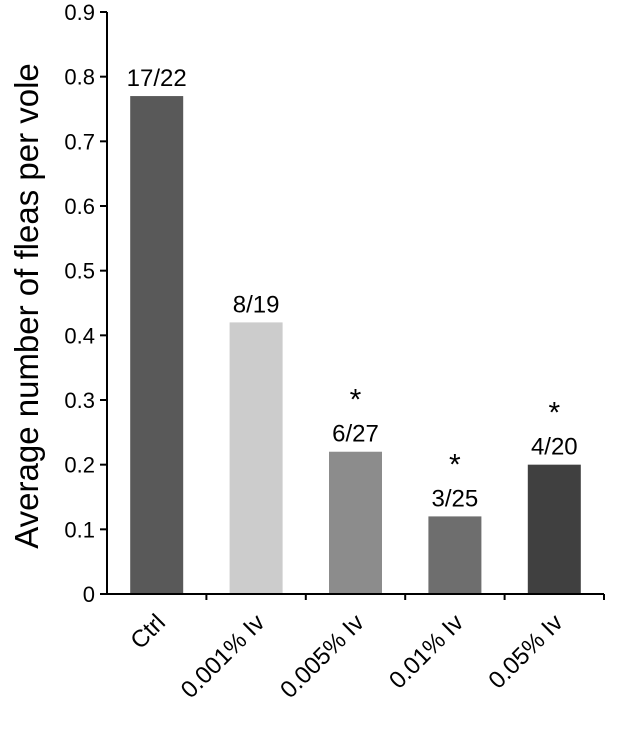  Describe the element at coordinates (426, 651) in the screenshot. I see `x-category-label: 0.01% Iv` at that location.